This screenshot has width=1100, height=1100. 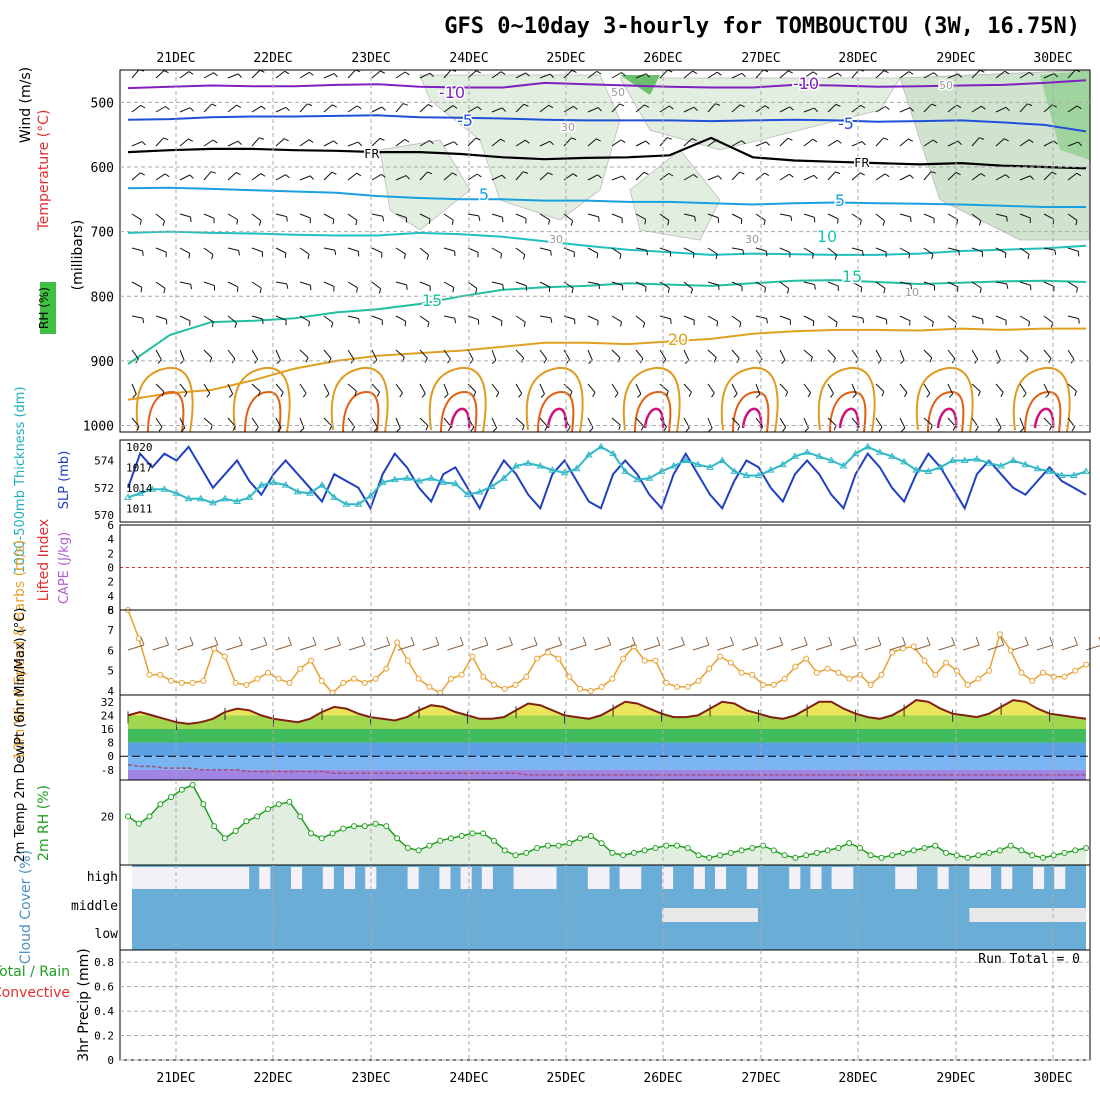 What do you see at coordinates (370, 1078) in the screenshot?
I see `date-label-bottom: 23DEC` at bounding box center [370, 1078].